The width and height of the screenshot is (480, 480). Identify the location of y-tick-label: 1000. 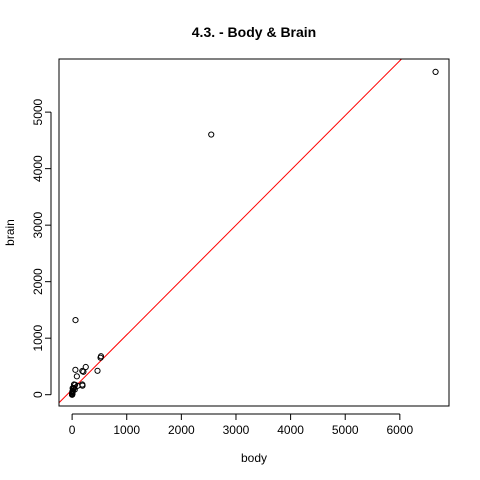
(38, 338).